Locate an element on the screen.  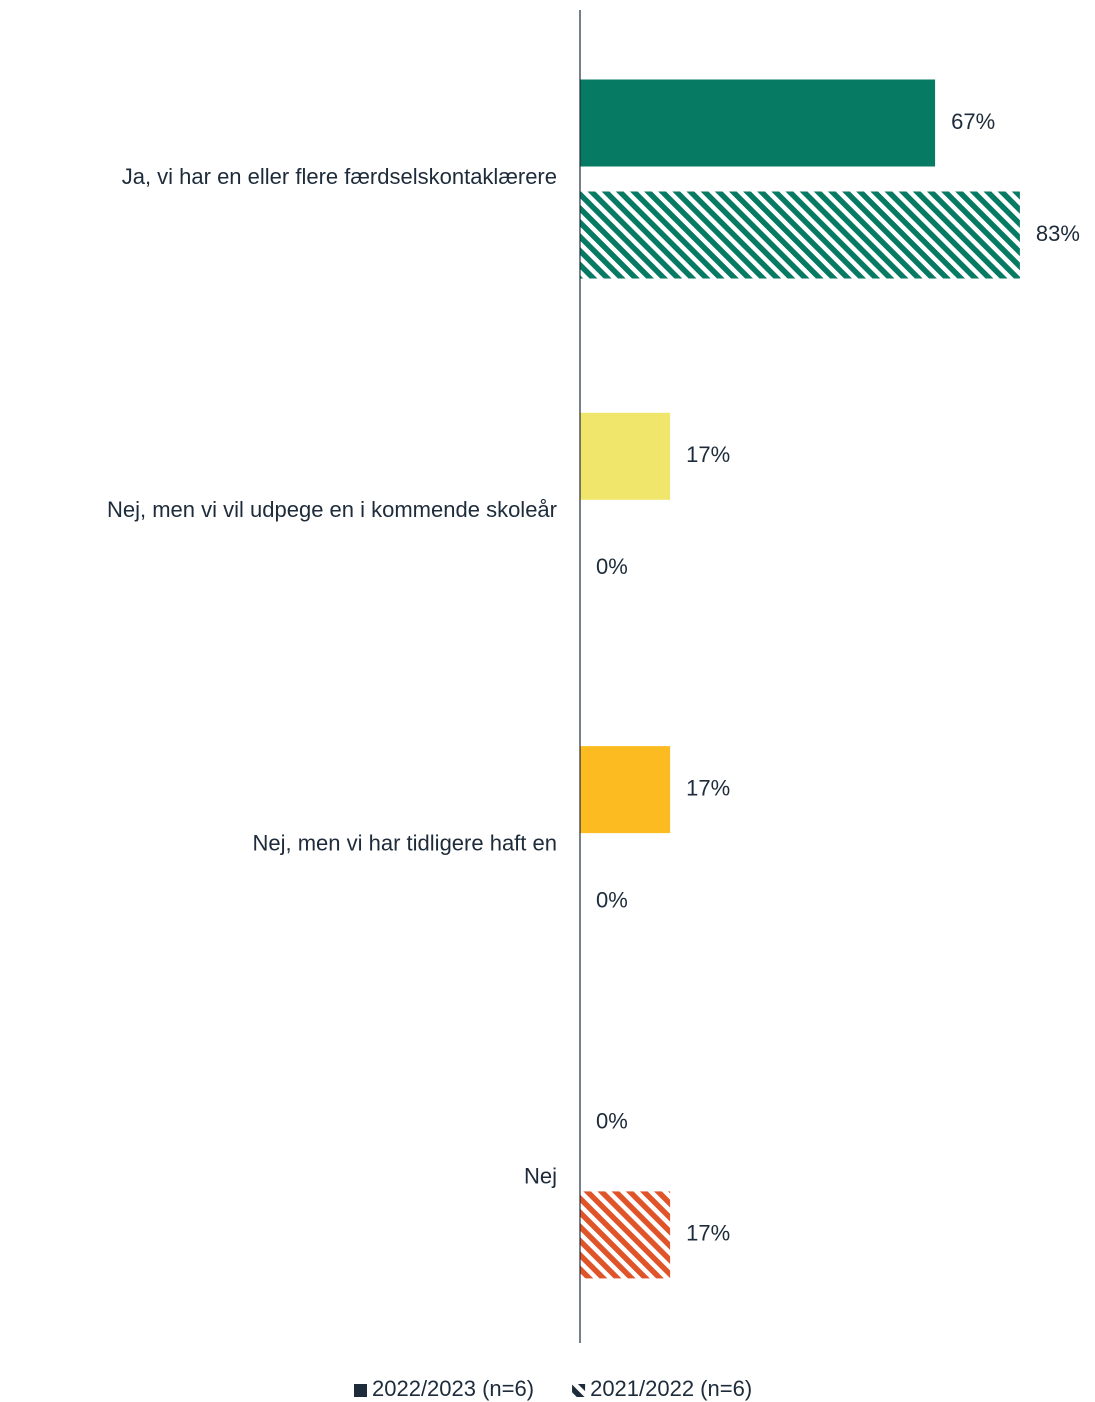
legend-label: 2022/2023 (n=6) is located at coordinates (453, 1388).